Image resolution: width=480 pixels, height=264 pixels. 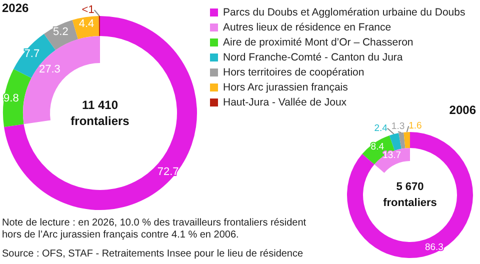 What do you see at coordinates (398, 126) in the screenshot?
I see `data-label: 1.3` at bounding box center [398, 126].